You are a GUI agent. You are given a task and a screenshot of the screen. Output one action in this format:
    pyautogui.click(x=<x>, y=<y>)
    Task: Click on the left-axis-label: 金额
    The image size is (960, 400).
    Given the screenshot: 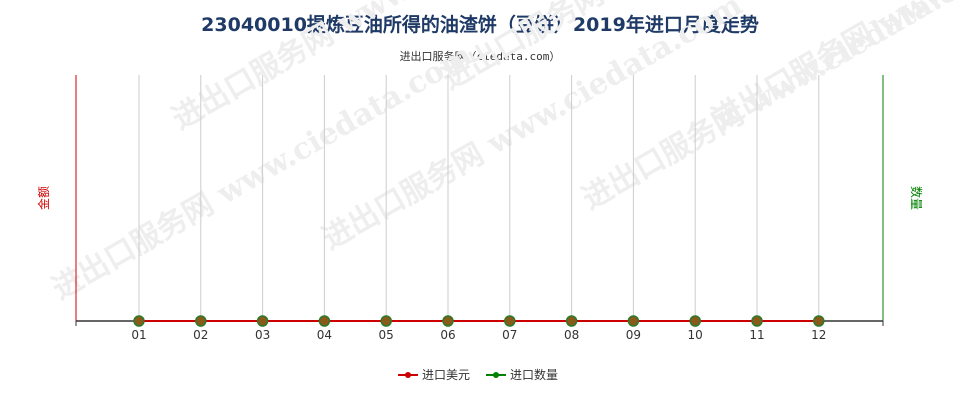 What is the action you would take?
    pyautogui.click(x=43, y=198)
    